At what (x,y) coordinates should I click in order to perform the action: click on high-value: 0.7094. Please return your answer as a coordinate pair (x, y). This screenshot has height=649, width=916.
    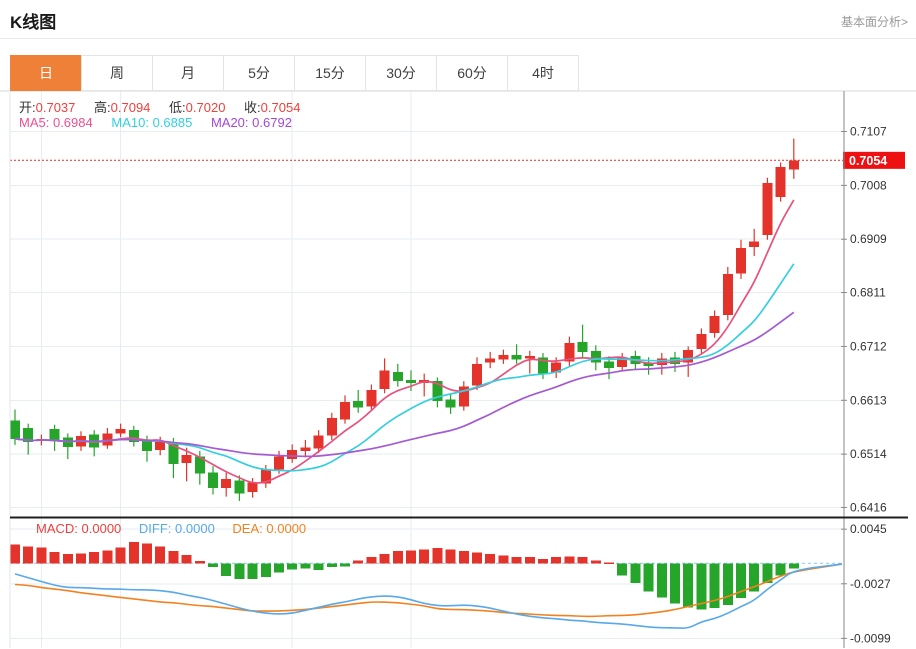
    Looking at the image, I should click on (130, 107).